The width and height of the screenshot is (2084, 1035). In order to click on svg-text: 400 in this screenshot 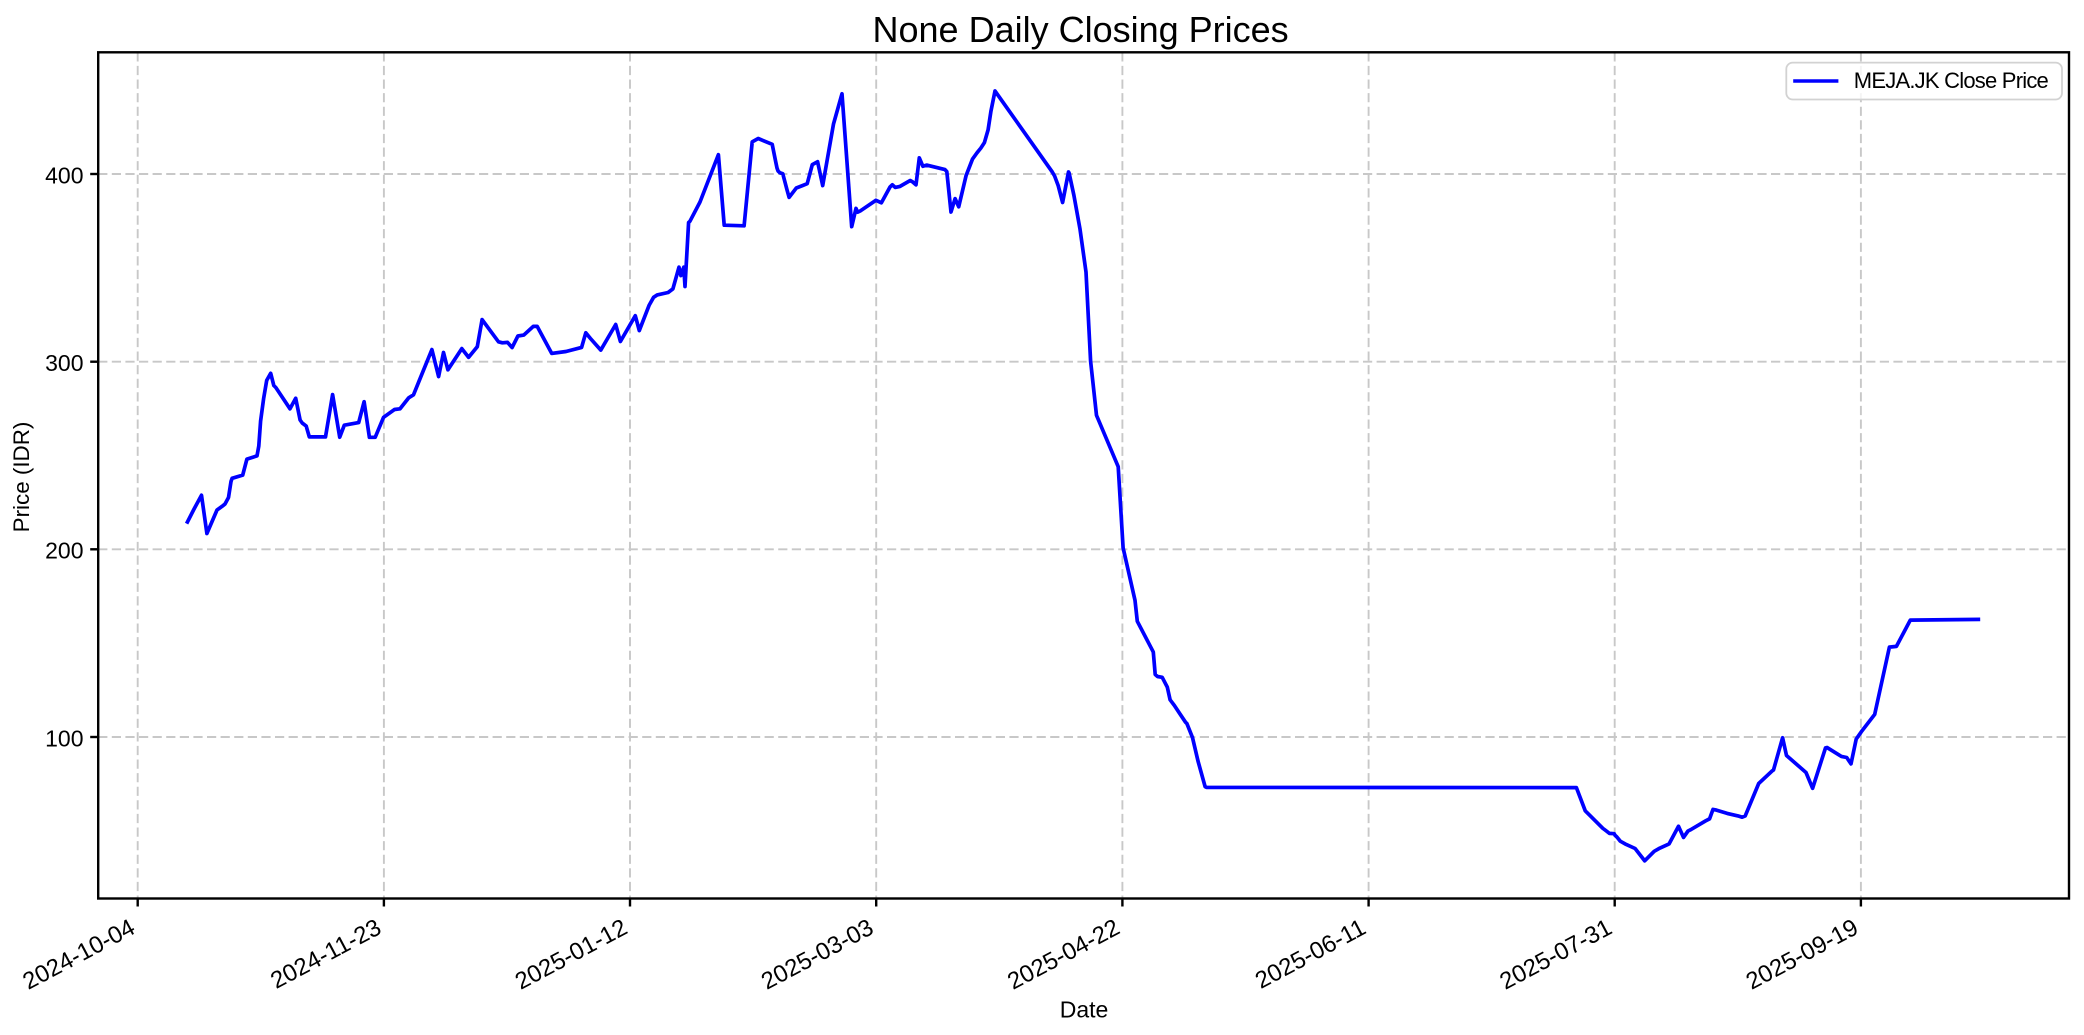, I will do `click(64, 175)`.